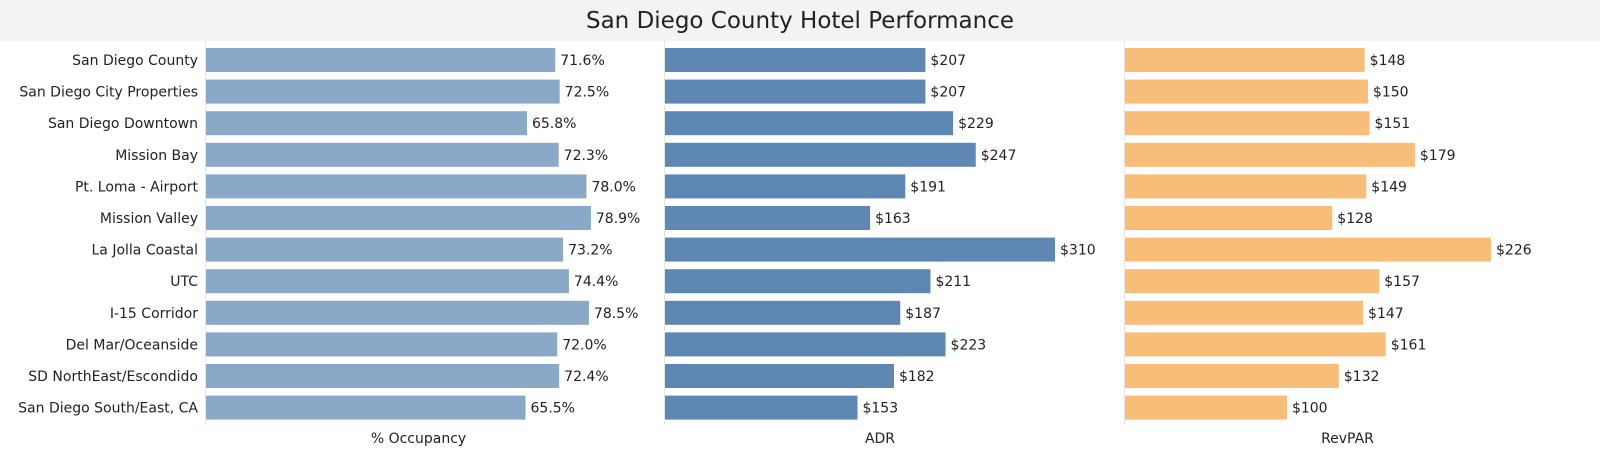 The width and height of the screenshot is (1600, 465). I want to click on chart-title-bar: San Diego County Hotel Performance, so click(800, 20).